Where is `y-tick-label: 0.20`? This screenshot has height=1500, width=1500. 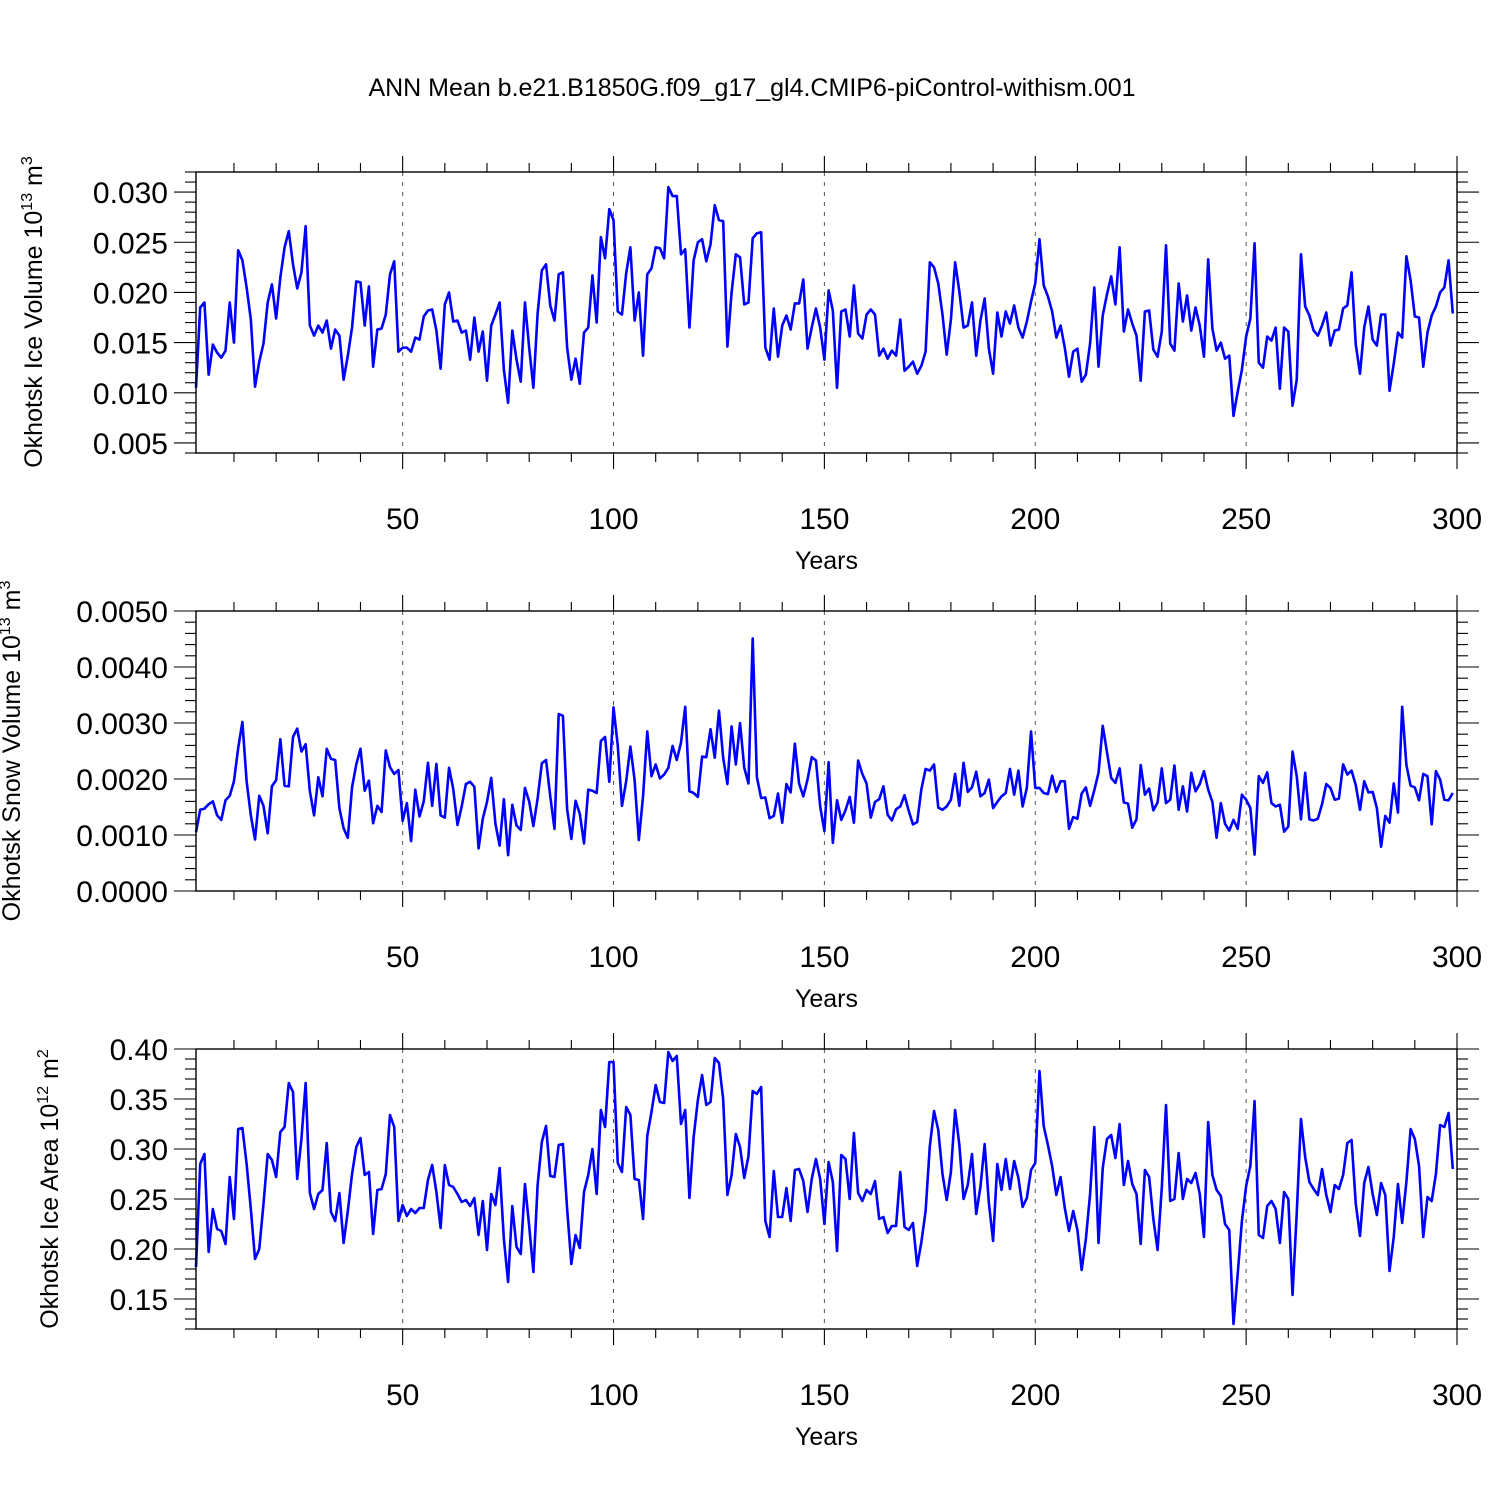 y-tick-label: 0.20 is located at coordinates (139, 1250).